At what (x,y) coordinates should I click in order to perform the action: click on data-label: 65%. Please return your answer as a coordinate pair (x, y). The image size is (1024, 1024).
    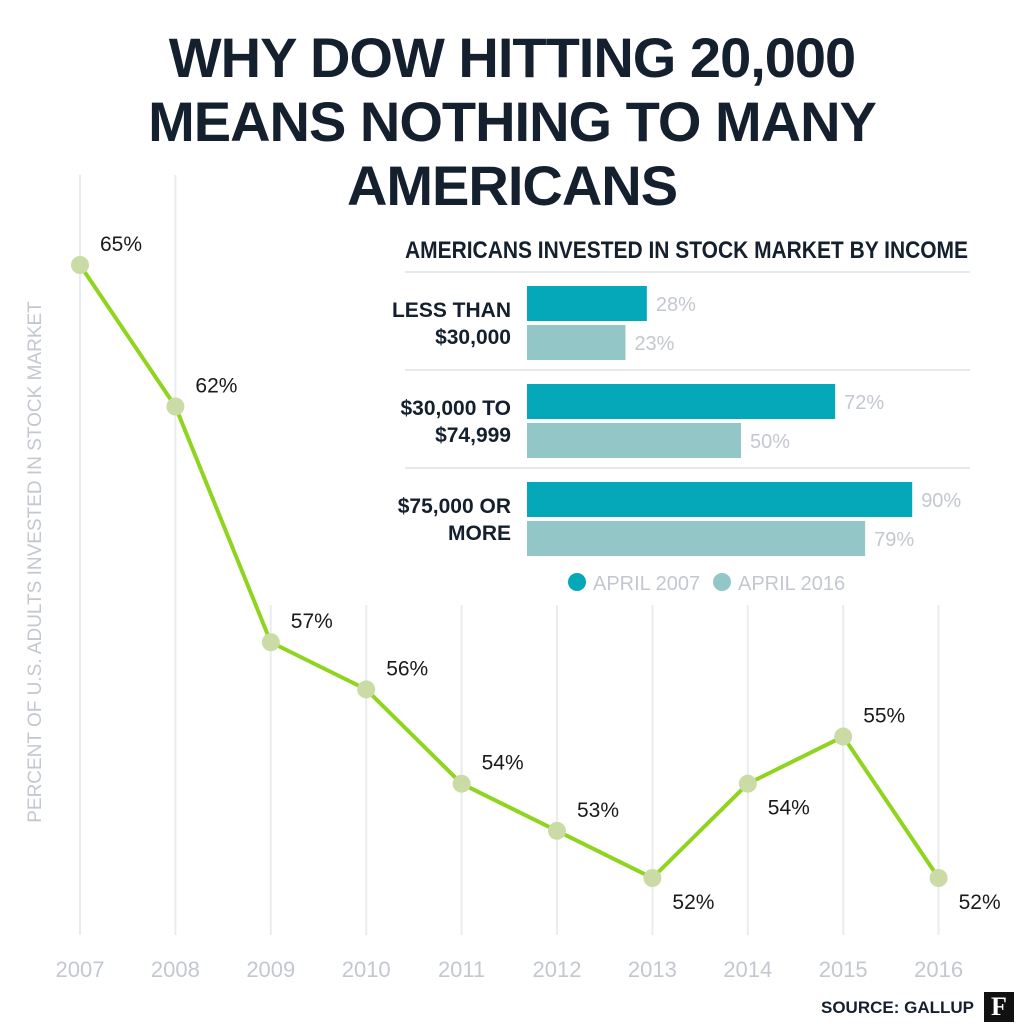
    Looking at the image, I should click on (121, 244).